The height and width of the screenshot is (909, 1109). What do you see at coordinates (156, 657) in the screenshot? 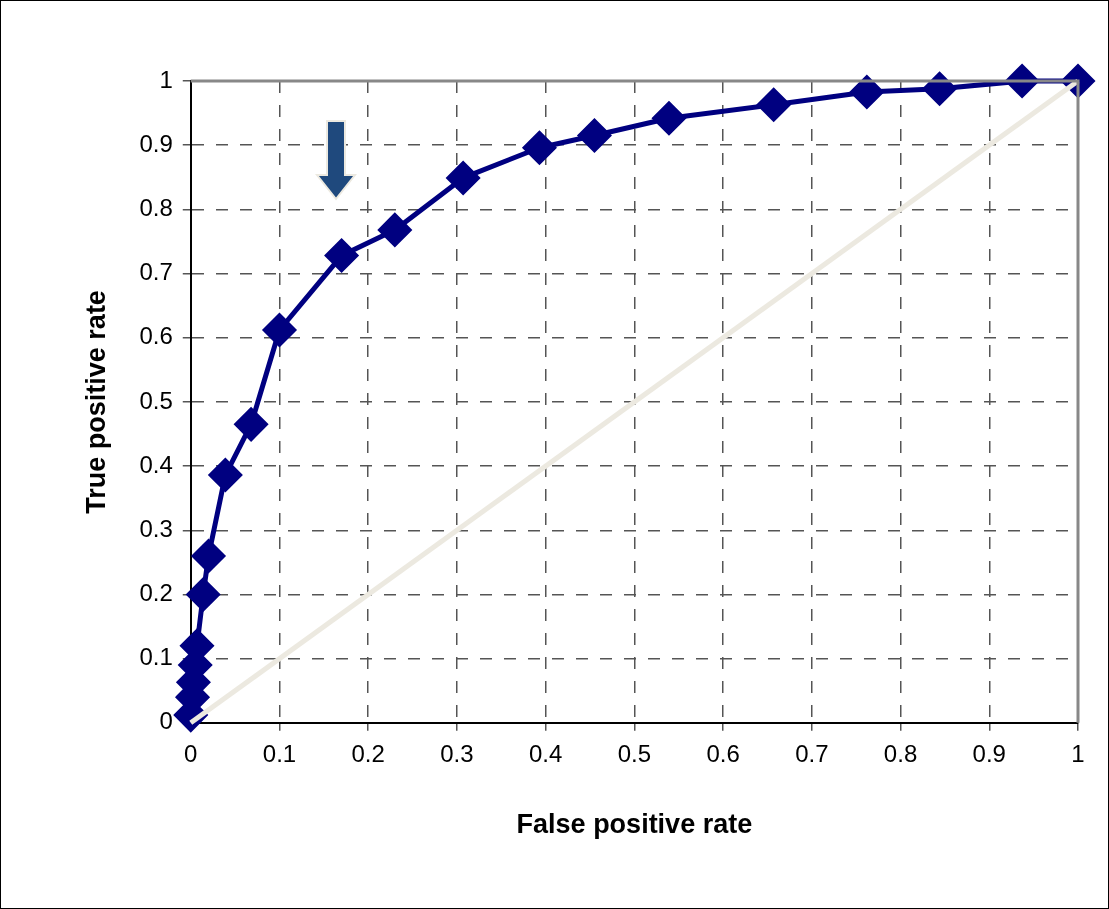
I see `y-tick-label: 0.1` at bounding box center [156, 657].